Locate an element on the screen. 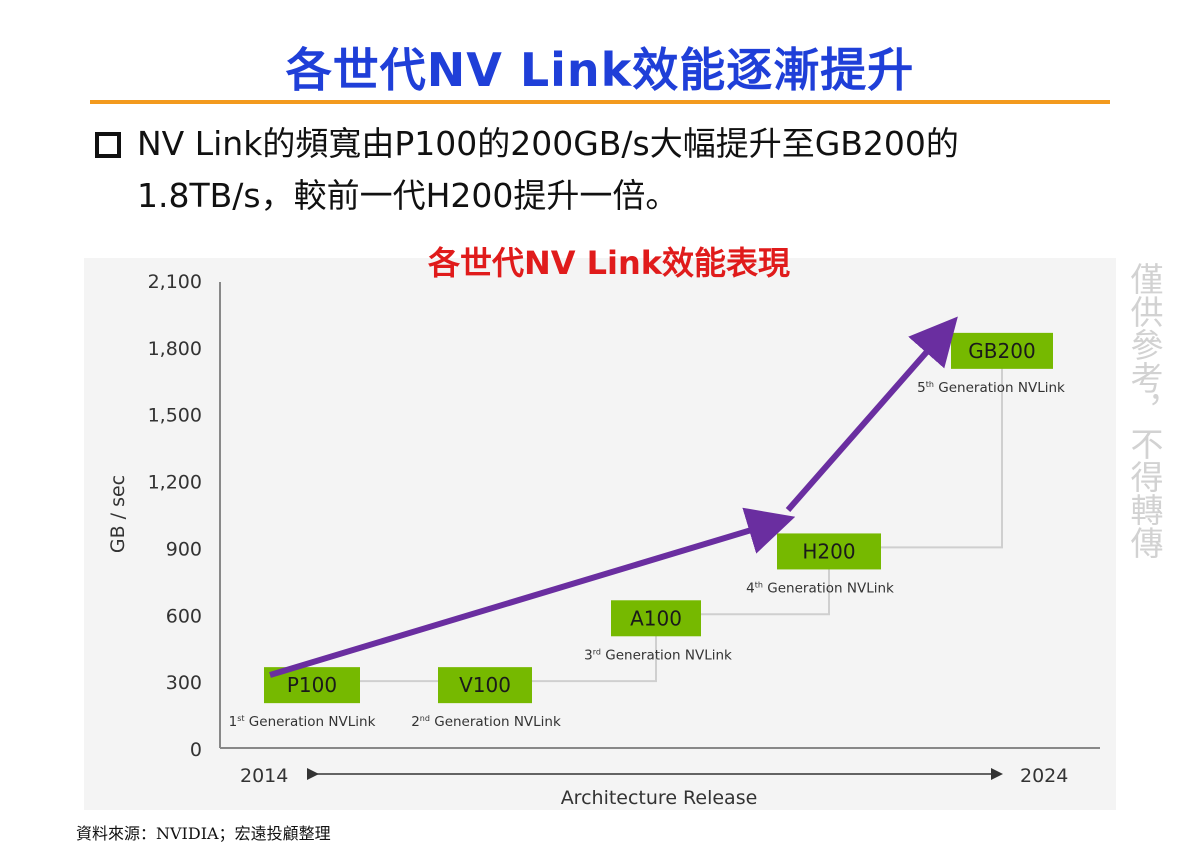 This screenshot has height=849, width=1200. x-start-label: 2014 is located at coordinates (264, 776).